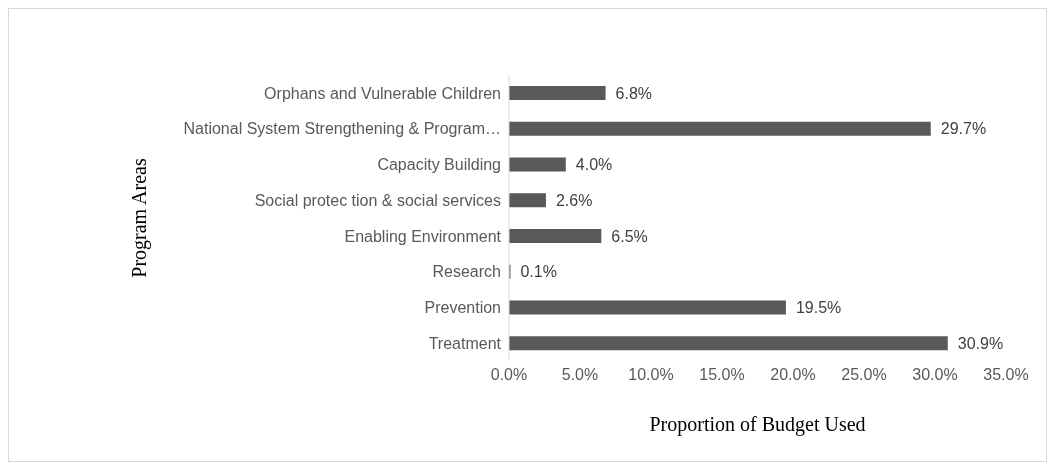  I want to click on data-label: 19.5%, so click(818, 308).